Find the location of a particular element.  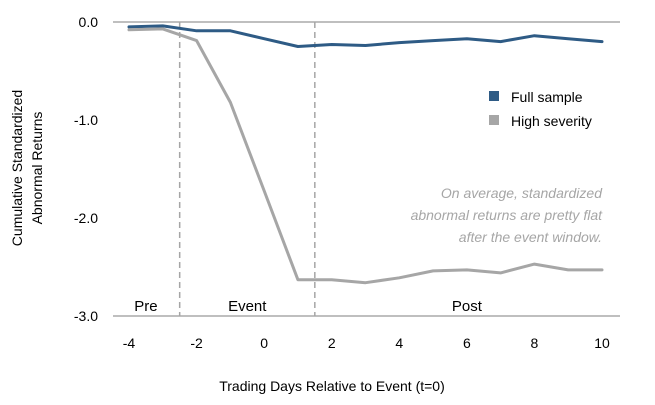

legend-label-high-severity: High severity is located at coordinates (551, 121).